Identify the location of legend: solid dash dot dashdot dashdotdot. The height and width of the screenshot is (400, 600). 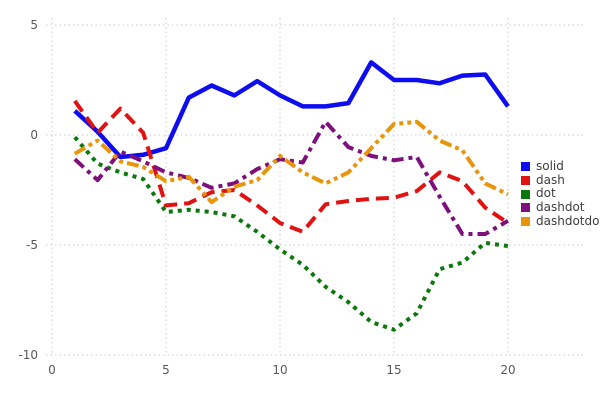
(560, 194).